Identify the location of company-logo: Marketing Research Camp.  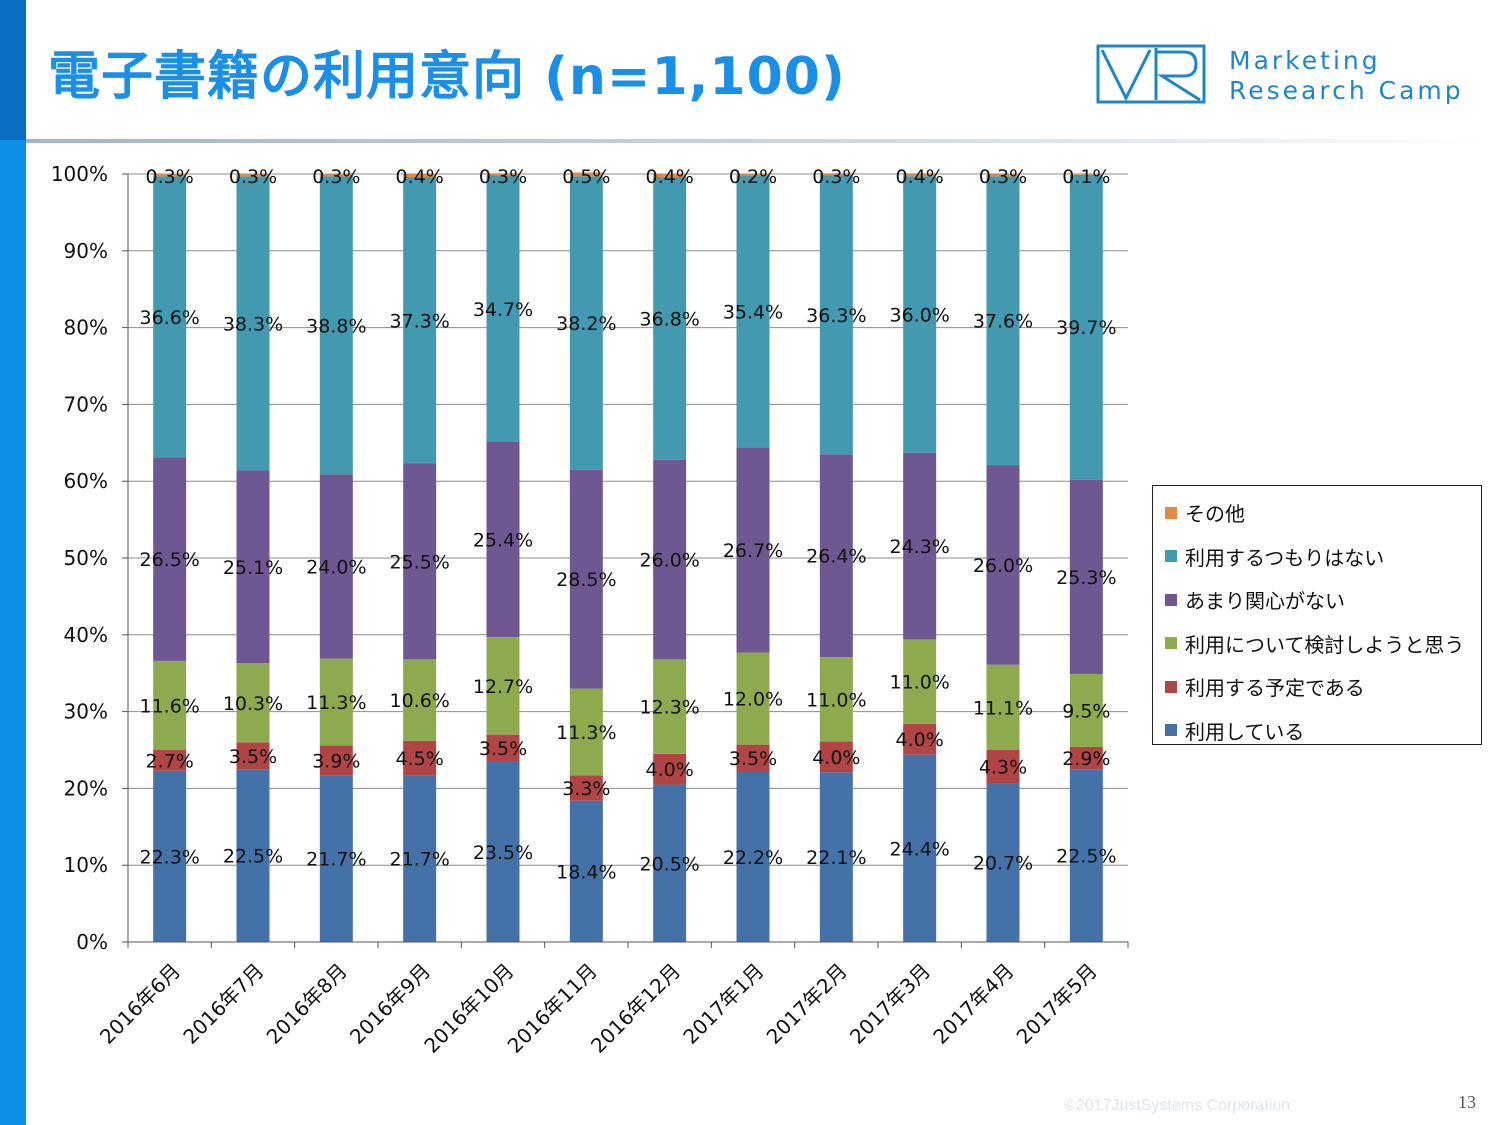
(1286, 75).